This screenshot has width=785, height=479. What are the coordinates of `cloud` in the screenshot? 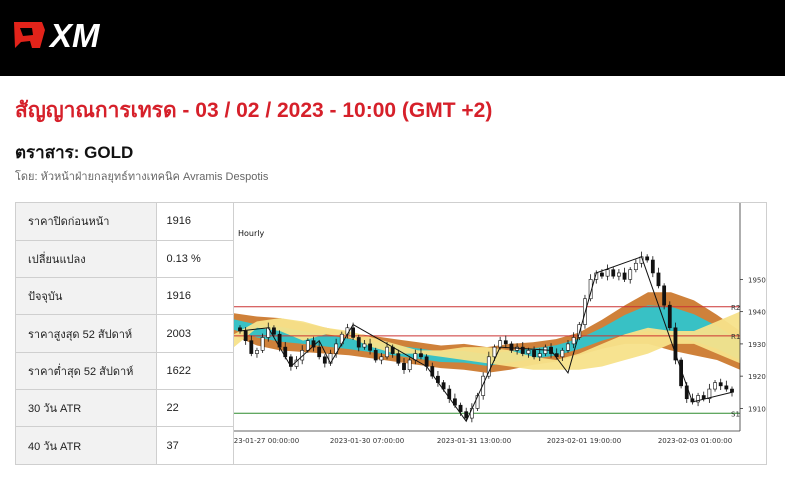 It's located at (487, 340).